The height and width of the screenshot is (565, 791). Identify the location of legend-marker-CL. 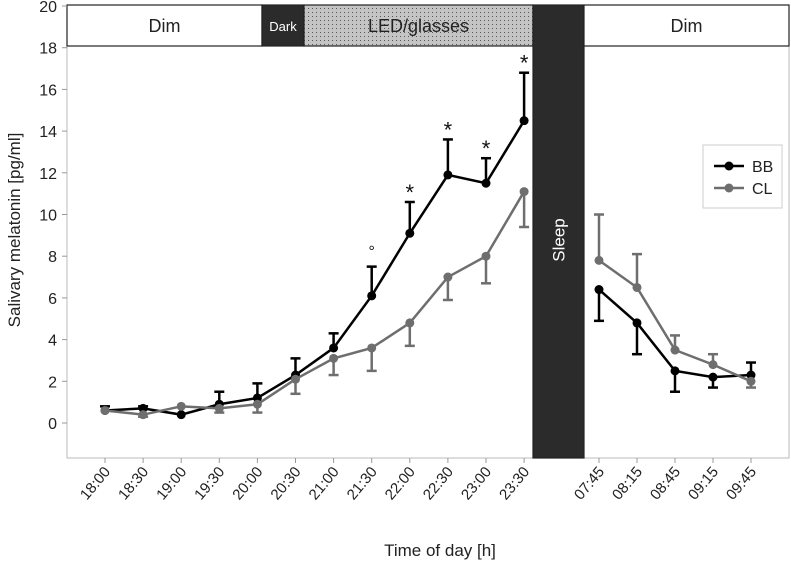
(729, 188).